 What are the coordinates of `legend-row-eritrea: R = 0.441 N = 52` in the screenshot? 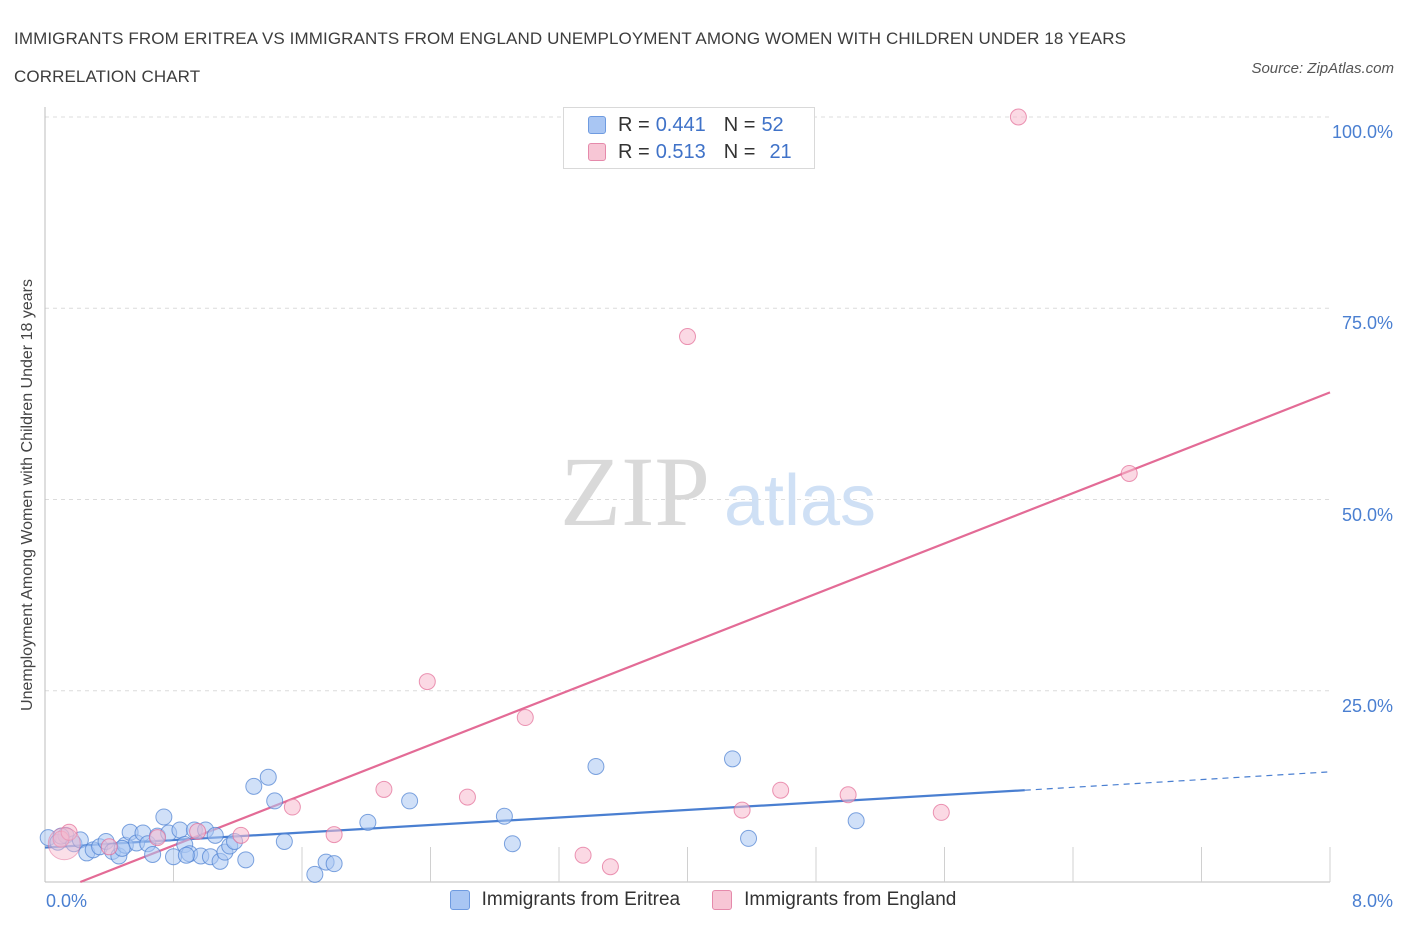 It's located at (686, 125).